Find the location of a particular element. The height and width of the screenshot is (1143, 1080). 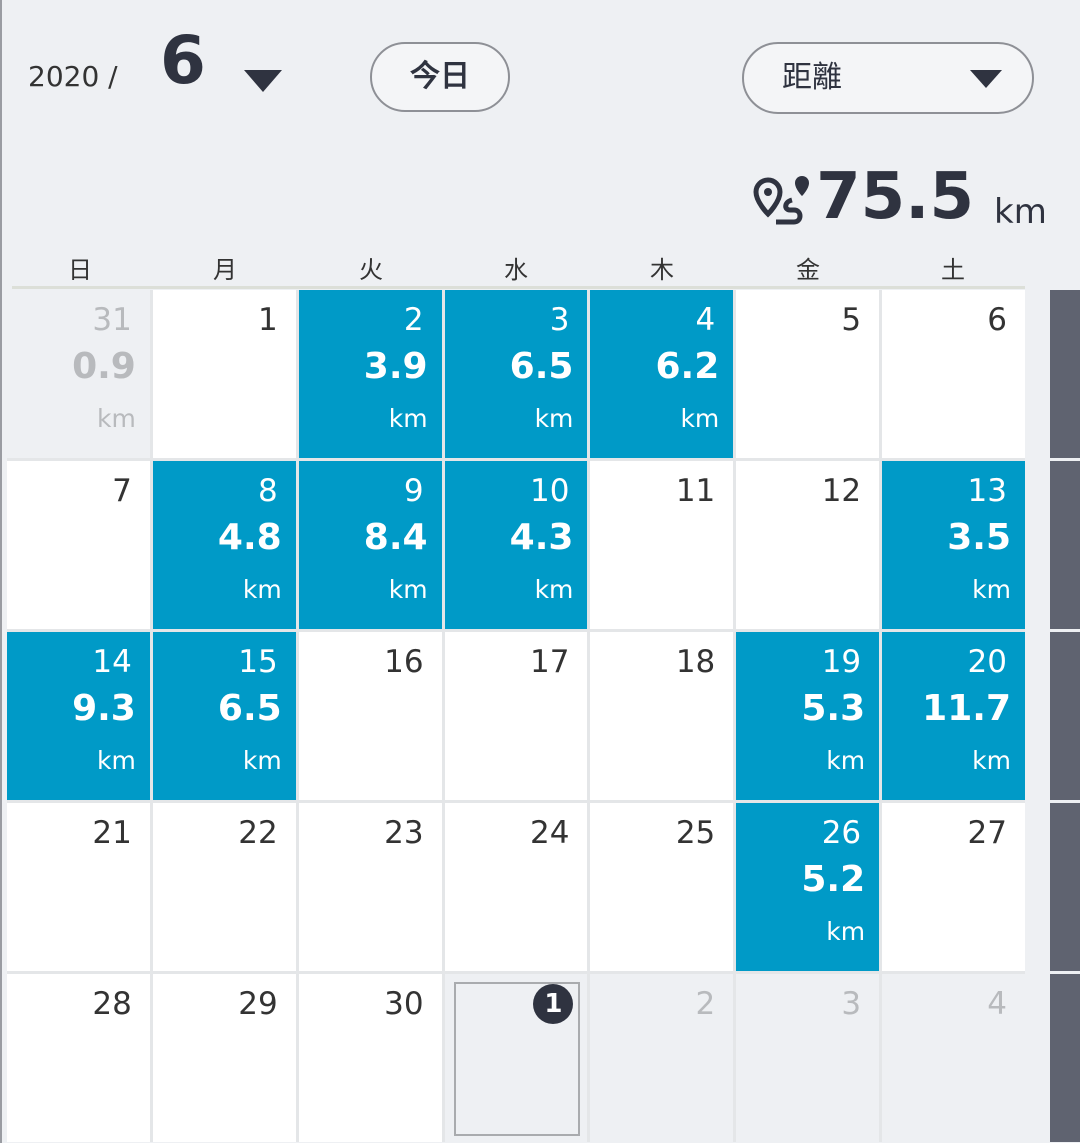

day-cell: 9 8.4 km is located at coordinates (370, 545).